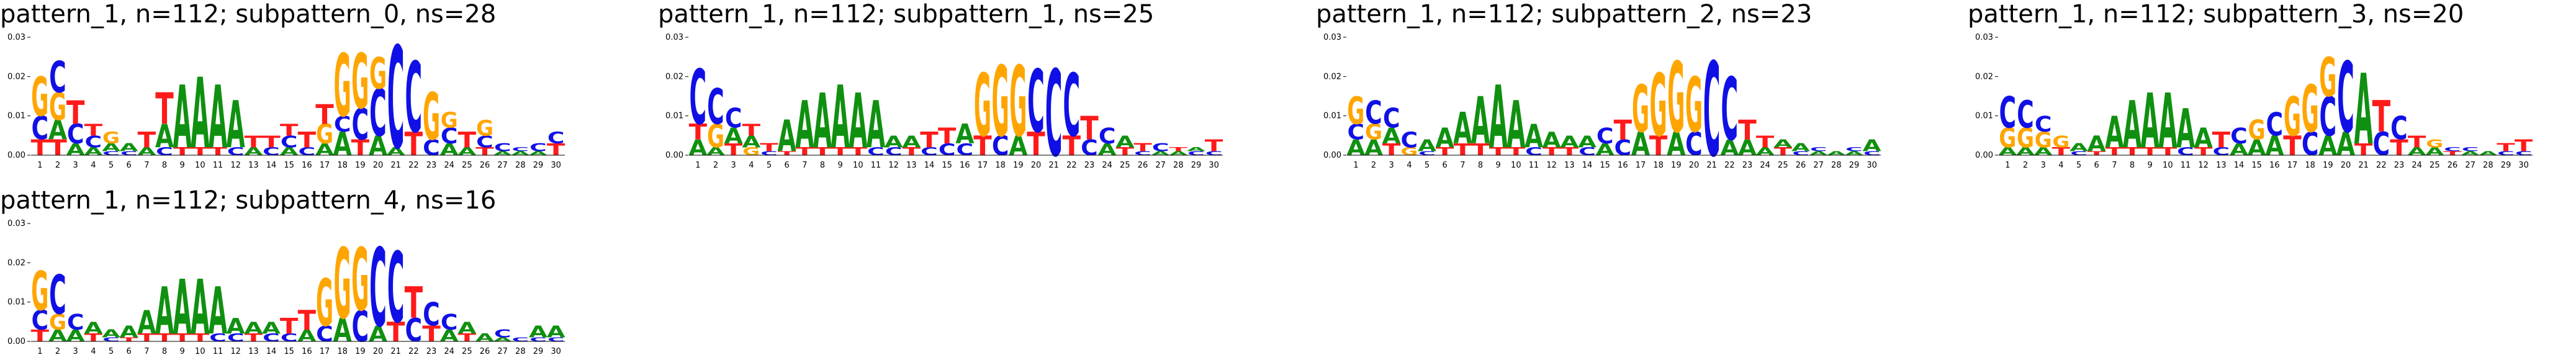 The width and height of the screenshot is (2576, 360). Describe the element at coordinates (1836, 166) in the screenshot. I see `x-tick-label: 28` at that location.